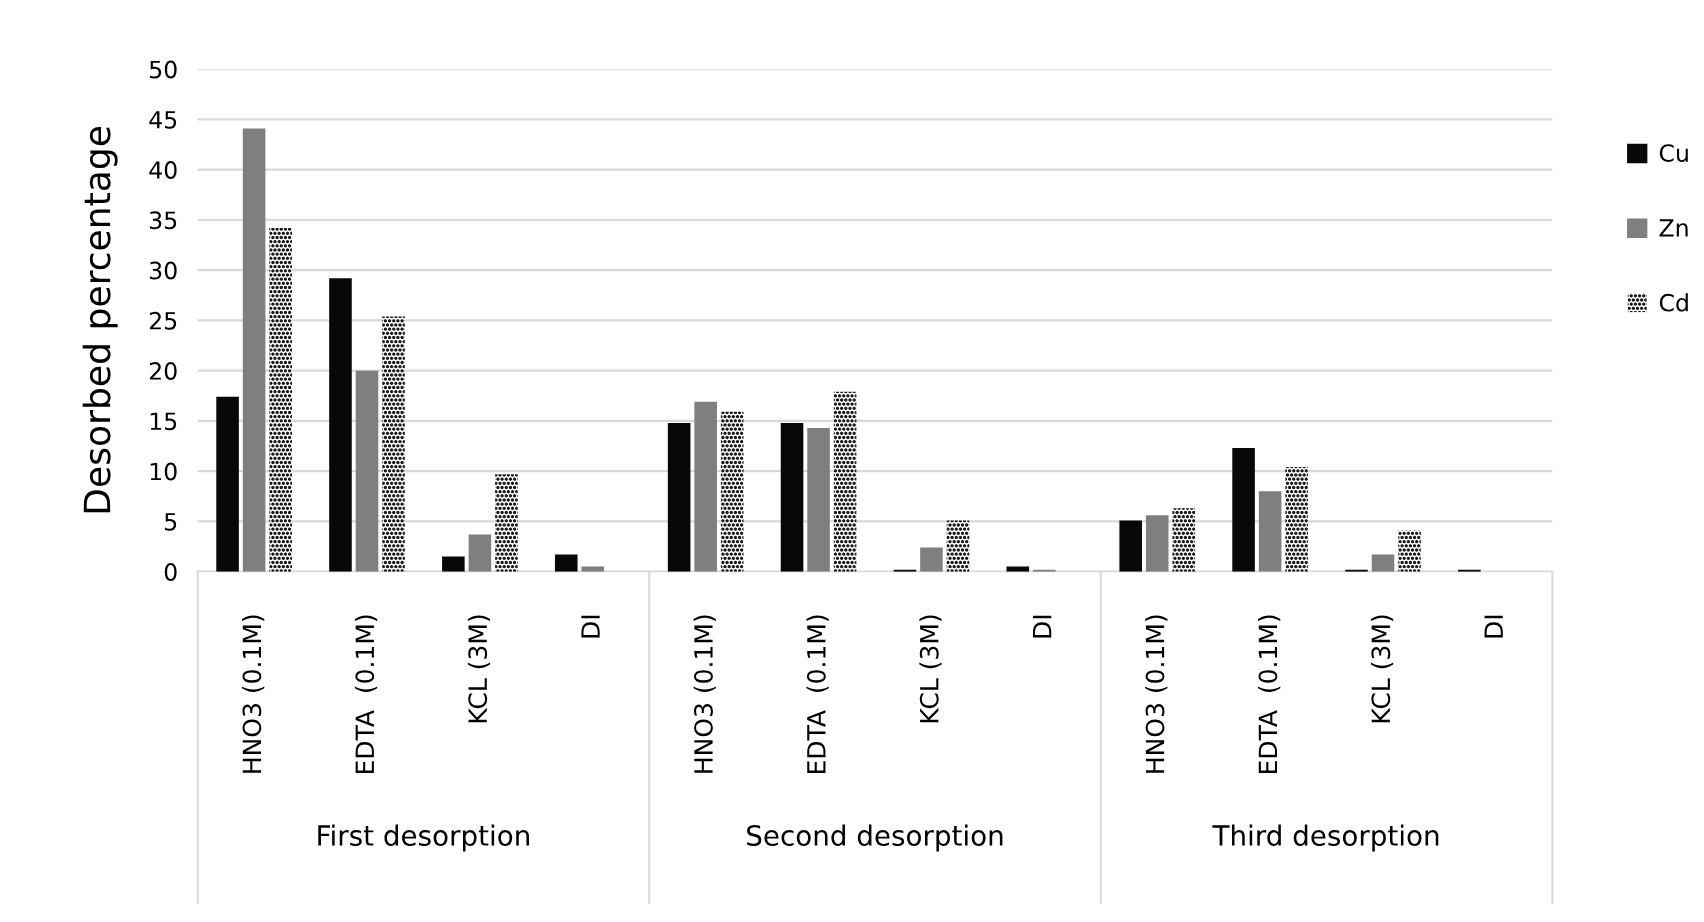  I want to click on y-tick-label: 10, so click(163, 471).